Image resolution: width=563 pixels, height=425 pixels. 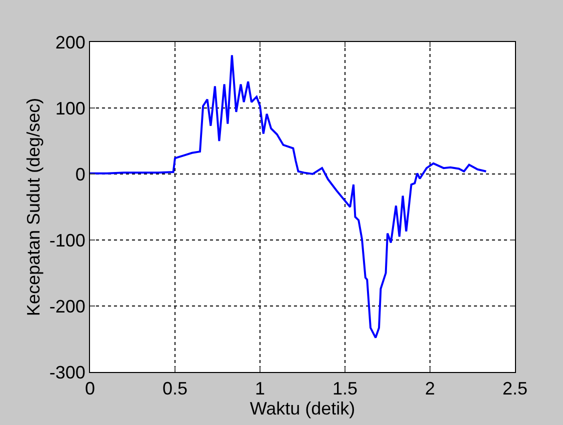 I want to click on y-tick-label: 200, so click(x=70, y=42).